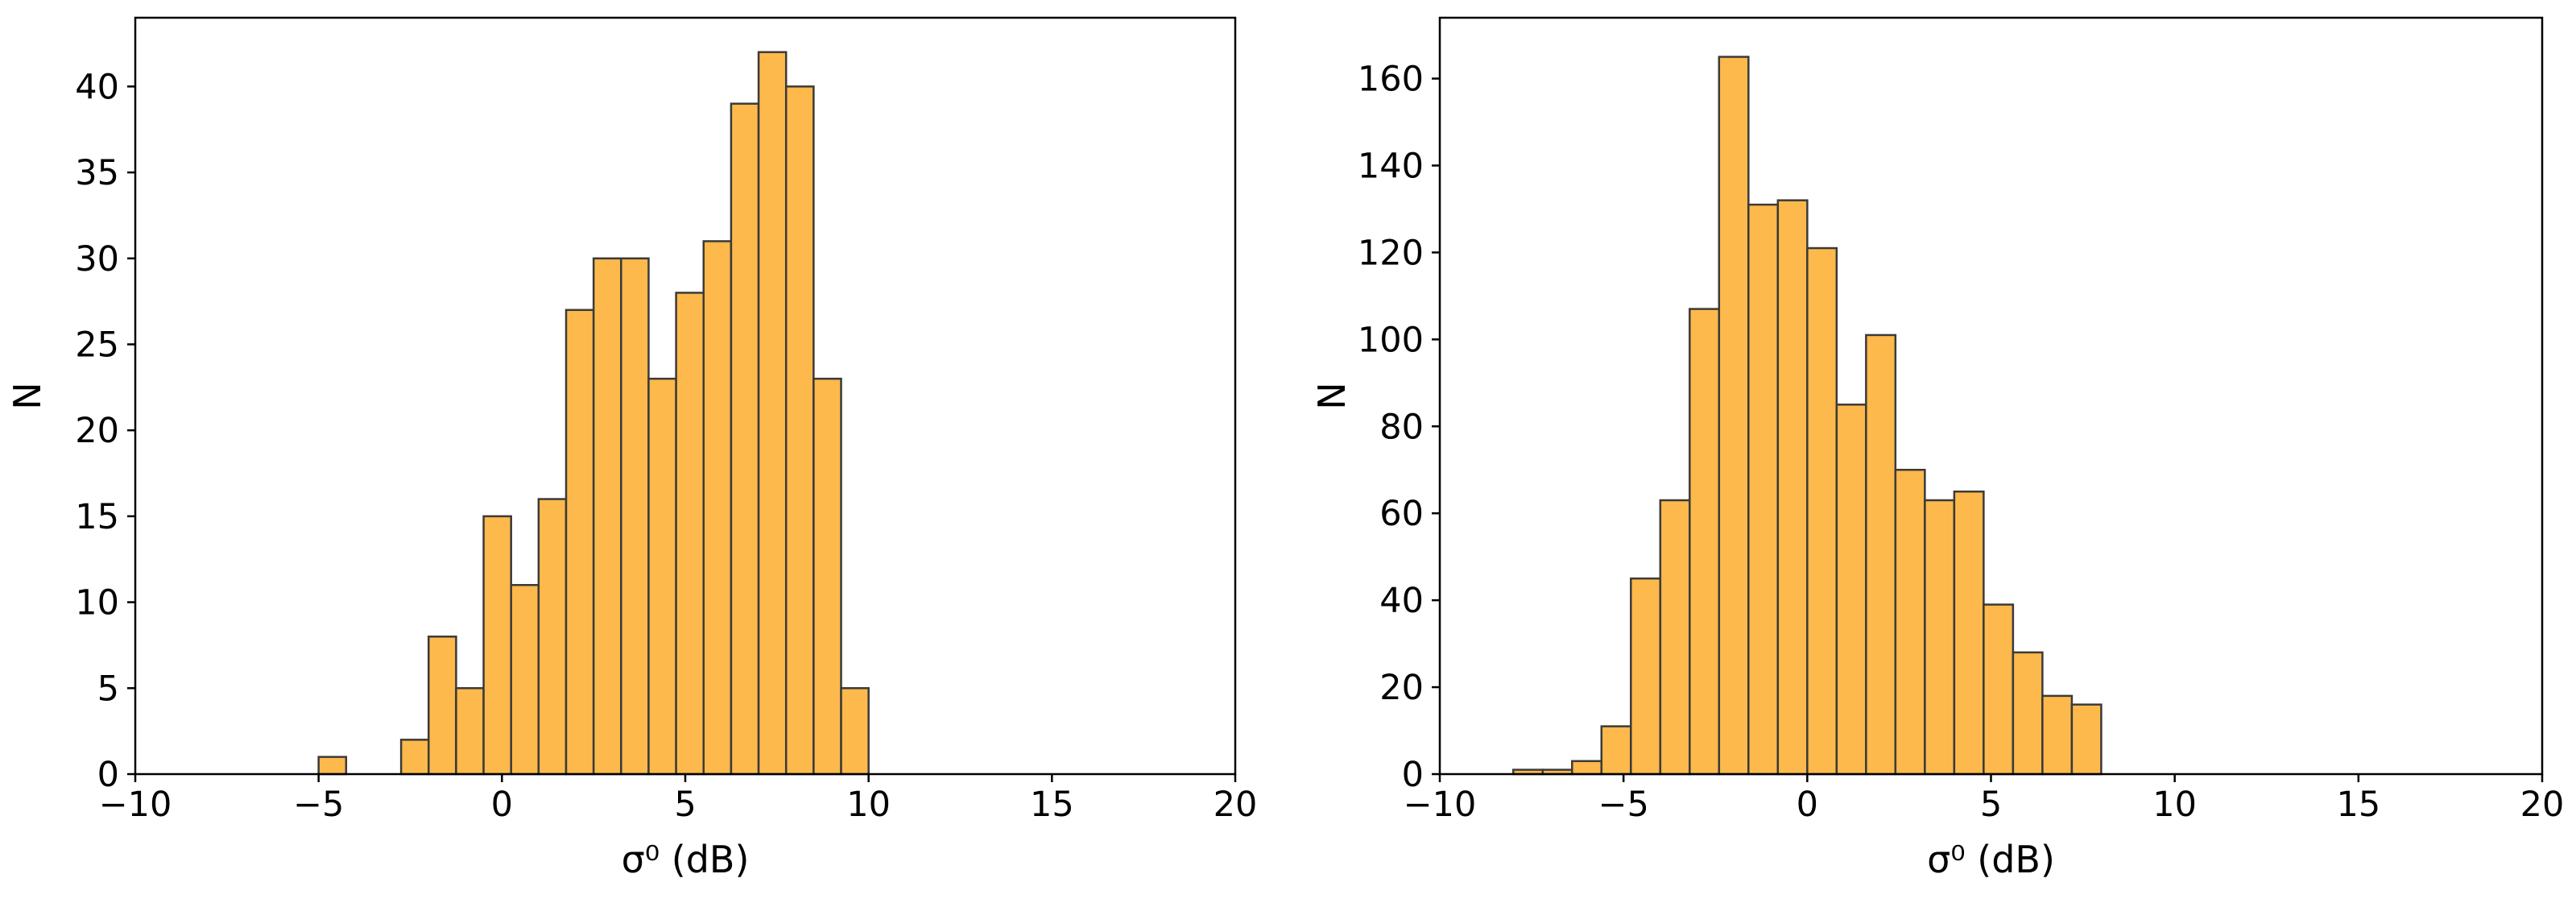 The width and height of the screenshot is (2576, 903). What do you see at coordinates (1391, 80) in the screenshot?
I see `y-tick-label: 160` at bounding box center [1391, 80].